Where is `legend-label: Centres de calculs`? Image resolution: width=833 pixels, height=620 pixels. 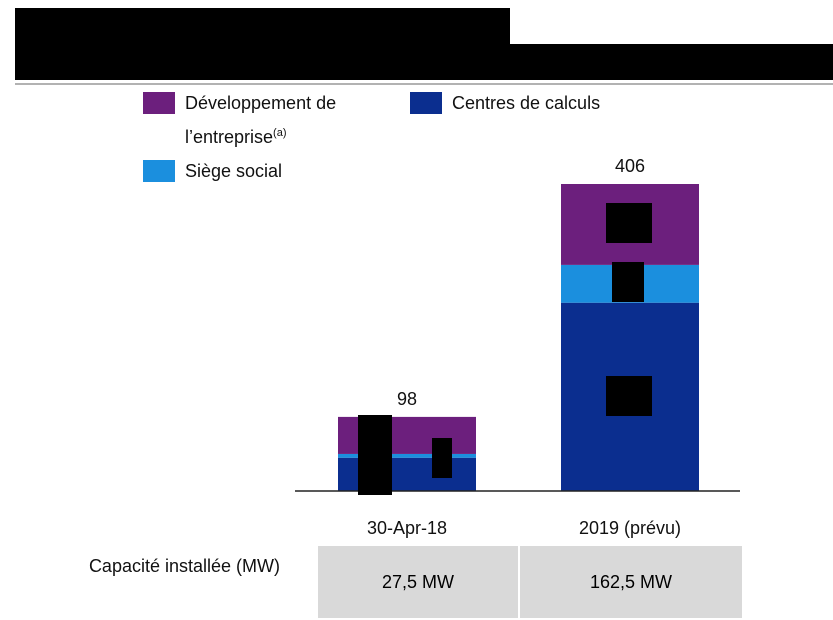 legend-label: Centres de calculs is located at coordinates (526, 103).